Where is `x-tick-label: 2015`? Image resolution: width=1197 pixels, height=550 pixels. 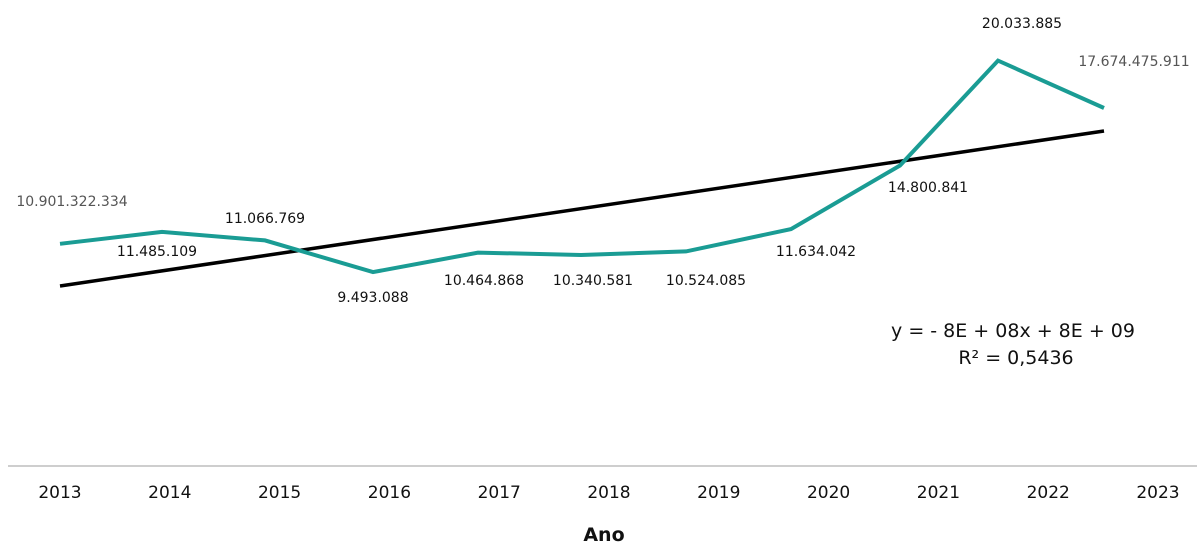
x-tick-label: 2015 is located at coordinates (279, 493).